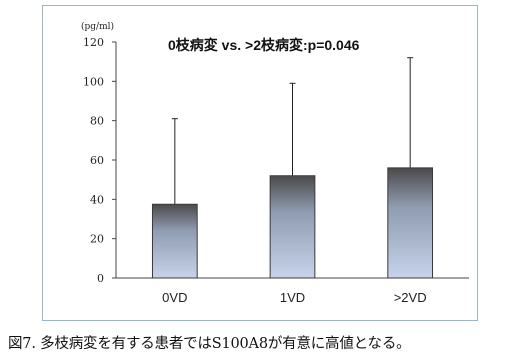  I want to click on bar-0vd, so click(174, 241).